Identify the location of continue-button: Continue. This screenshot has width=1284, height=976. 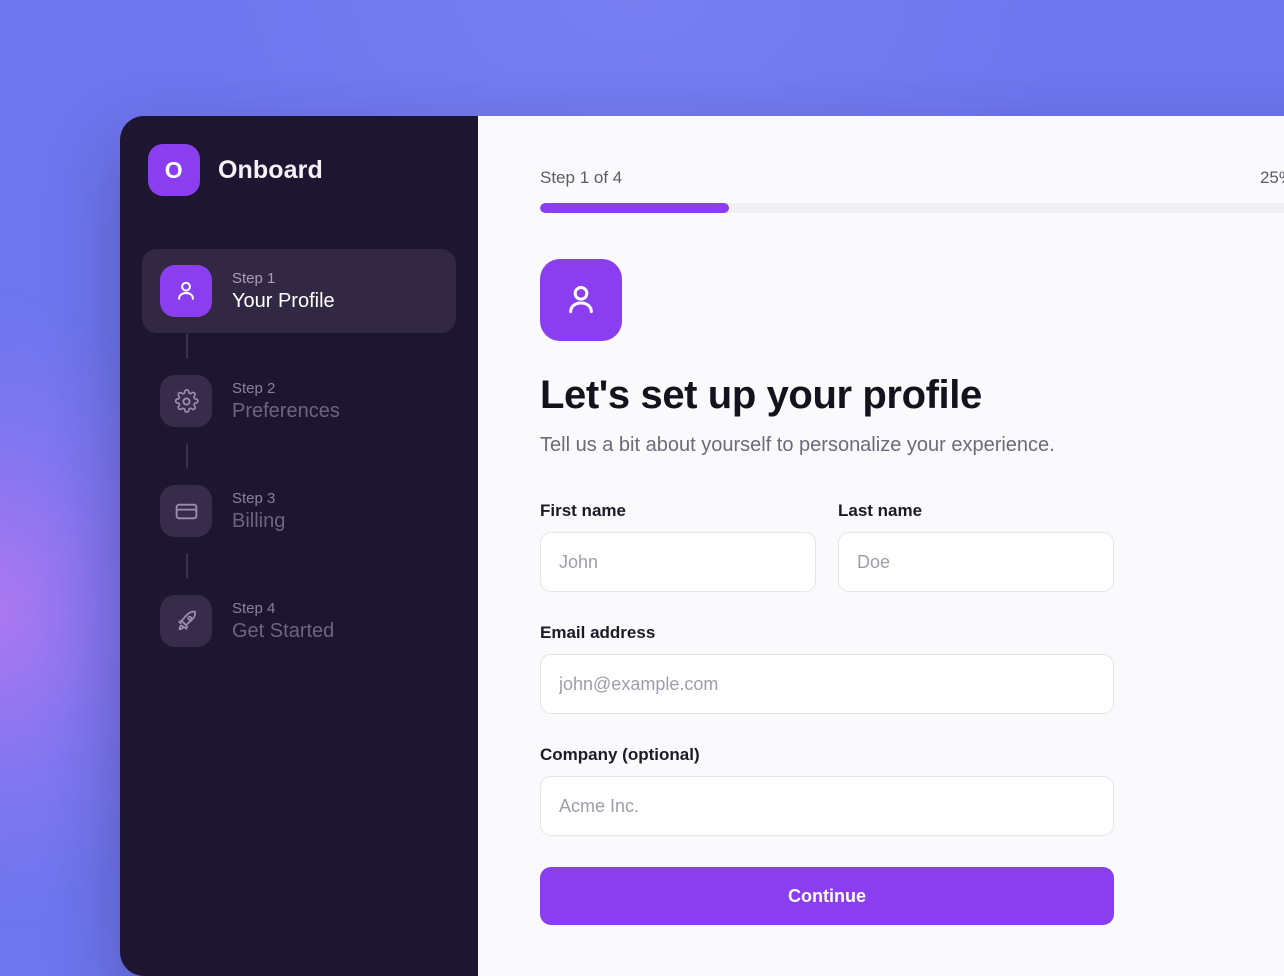
(827, 896).